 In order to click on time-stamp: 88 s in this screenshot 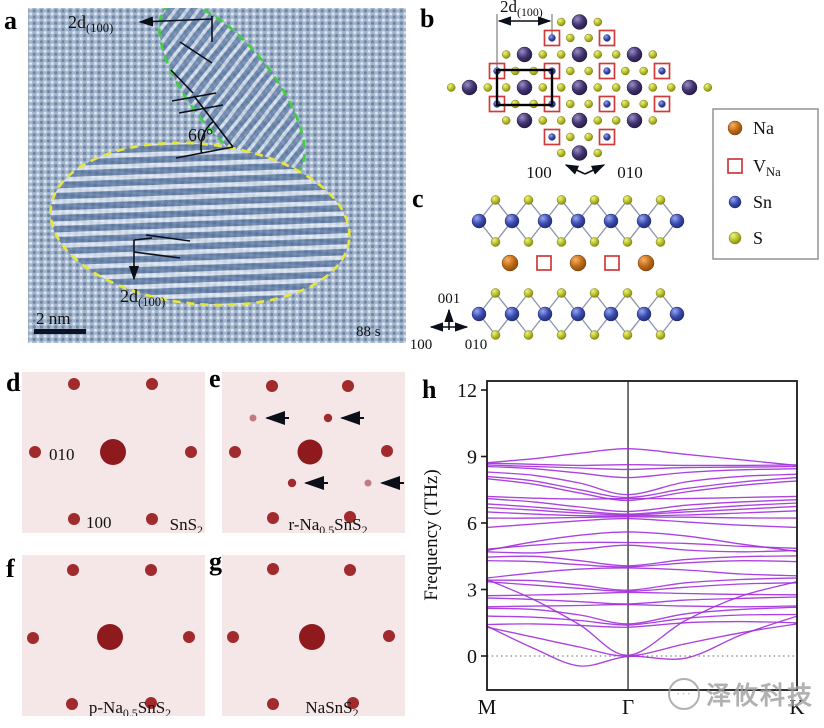, I will do `click(368, 332)`.